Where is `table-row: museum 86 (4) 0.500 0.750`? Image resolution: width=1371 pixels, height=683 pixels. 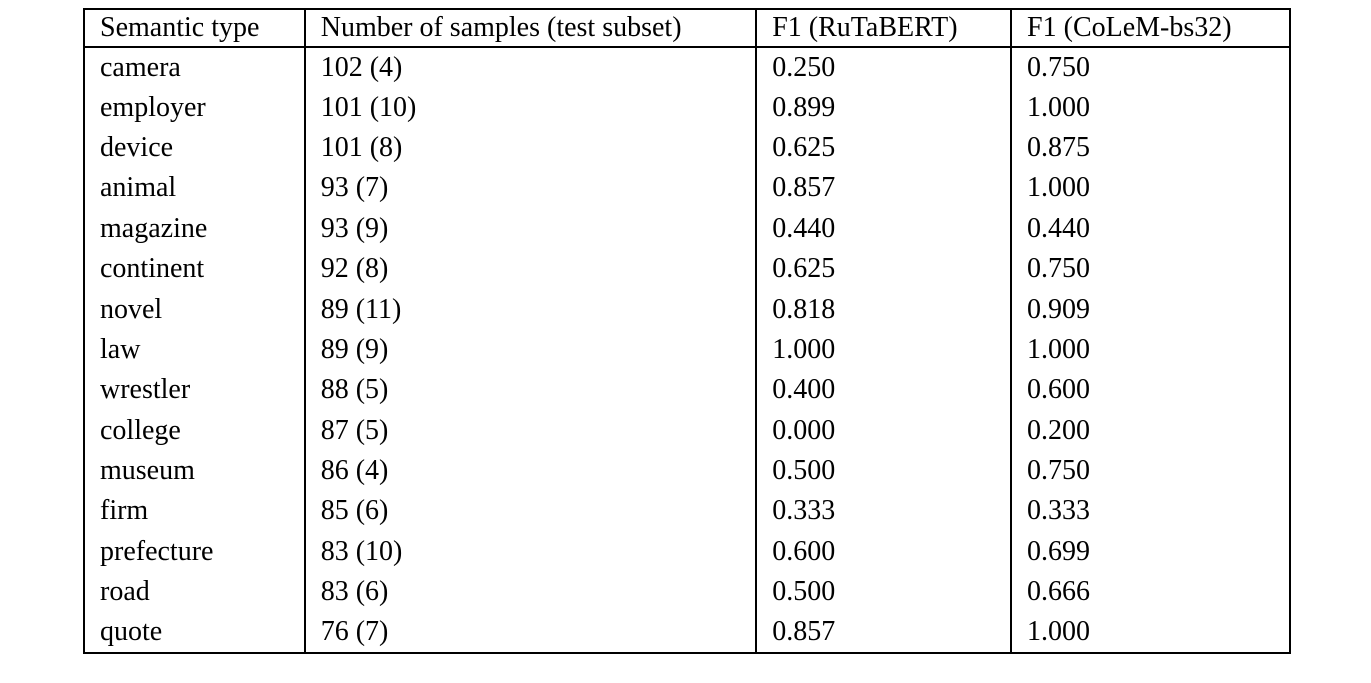 table-row: museum 86 (4) 0.500 0.750 is located at coordinates (687, 471).